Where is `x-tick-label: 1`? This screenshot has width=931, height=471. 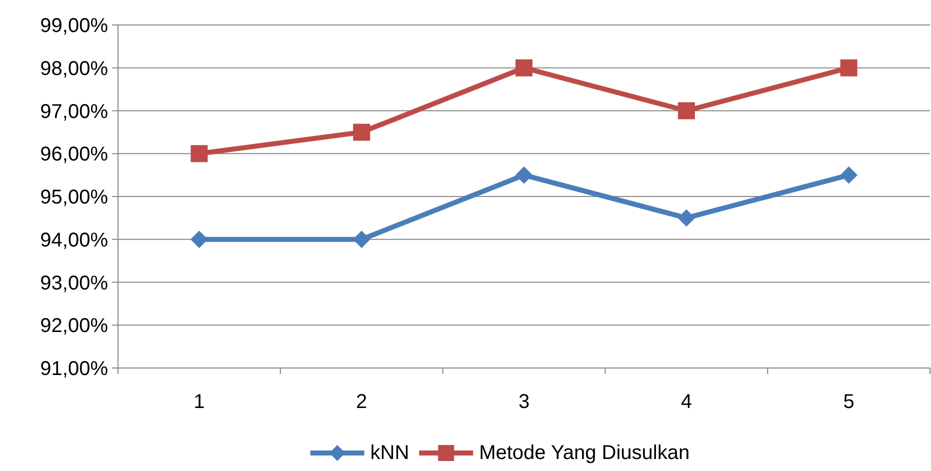
x-tick-label: 1 is located at coordinates (199, 402).